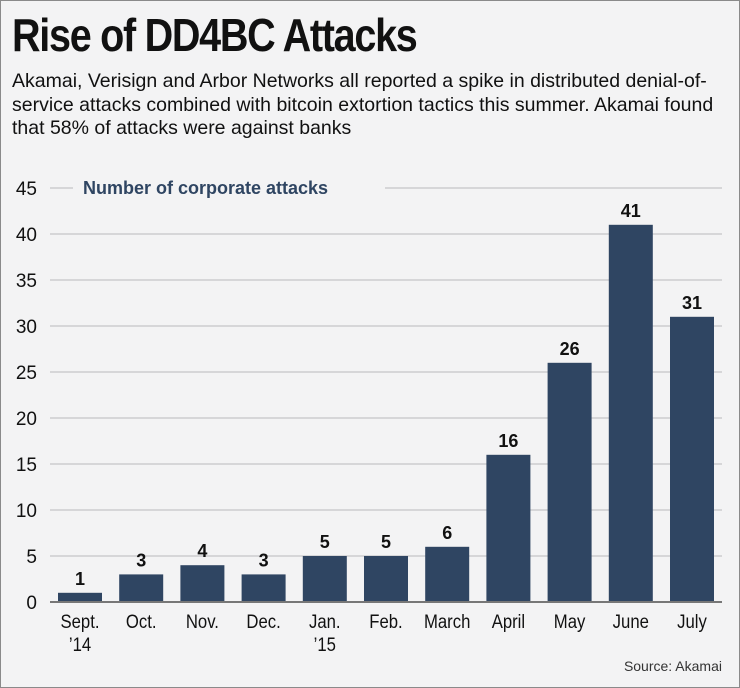 The image size is (740, 688). I want to click on data-label: 31, so click(692, 303).